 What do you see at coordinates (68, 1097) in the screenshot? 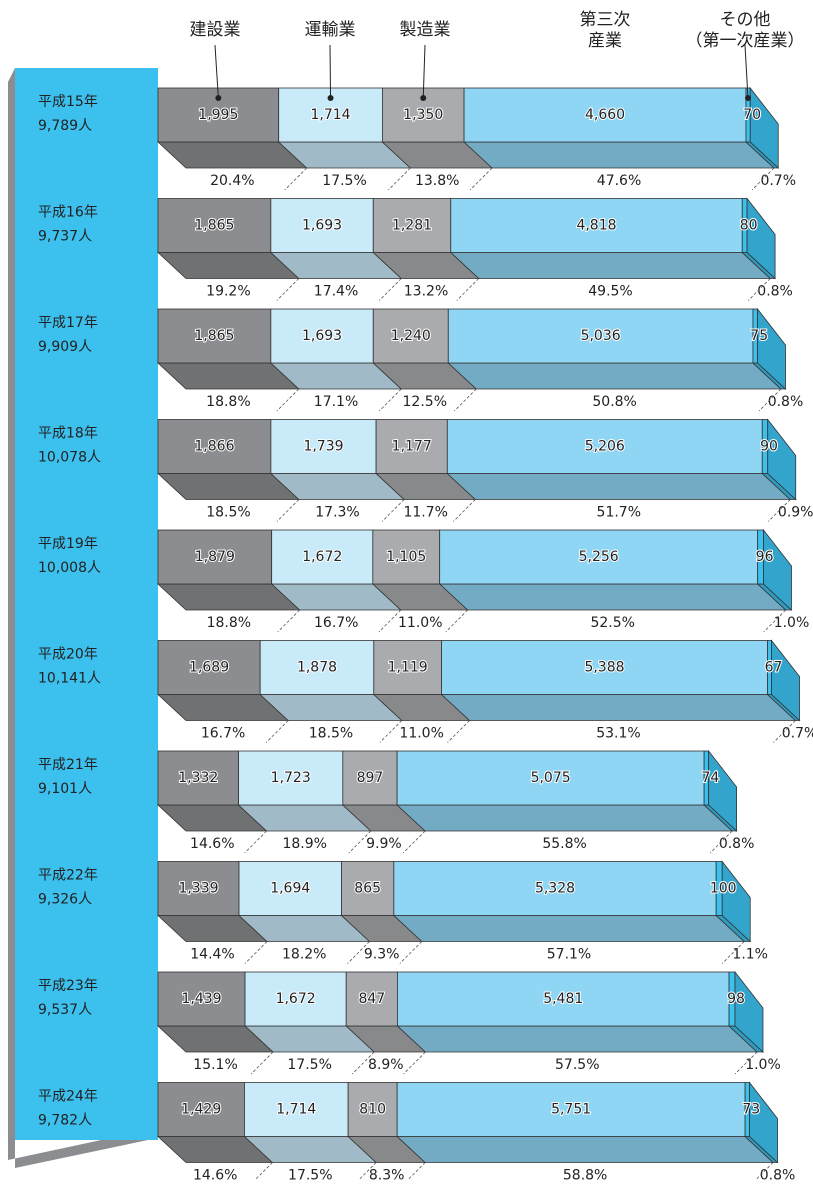
I see `category-label: 平成24年` at bounding box center [68, 1097].